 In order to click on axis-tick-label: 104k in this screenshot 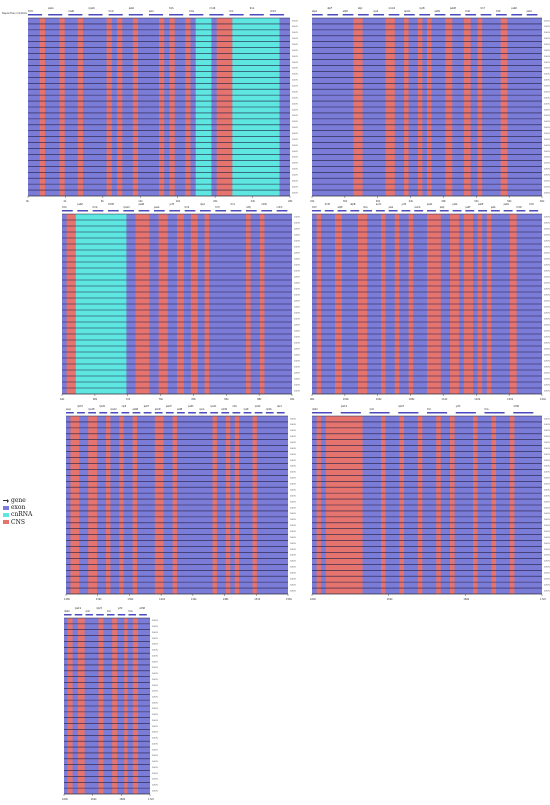, I will do `click(379, 399)`.